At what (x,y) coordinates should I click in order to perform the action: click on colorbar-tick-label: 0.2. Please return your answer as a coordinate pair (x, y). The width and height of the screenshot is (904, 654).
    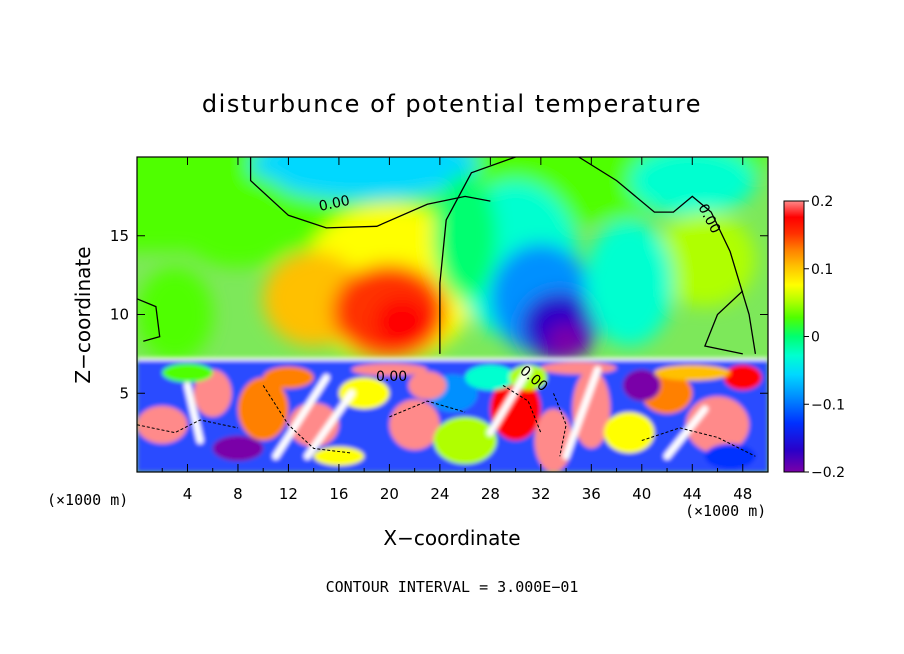
    Looking at the image, I should click on (822, 202).